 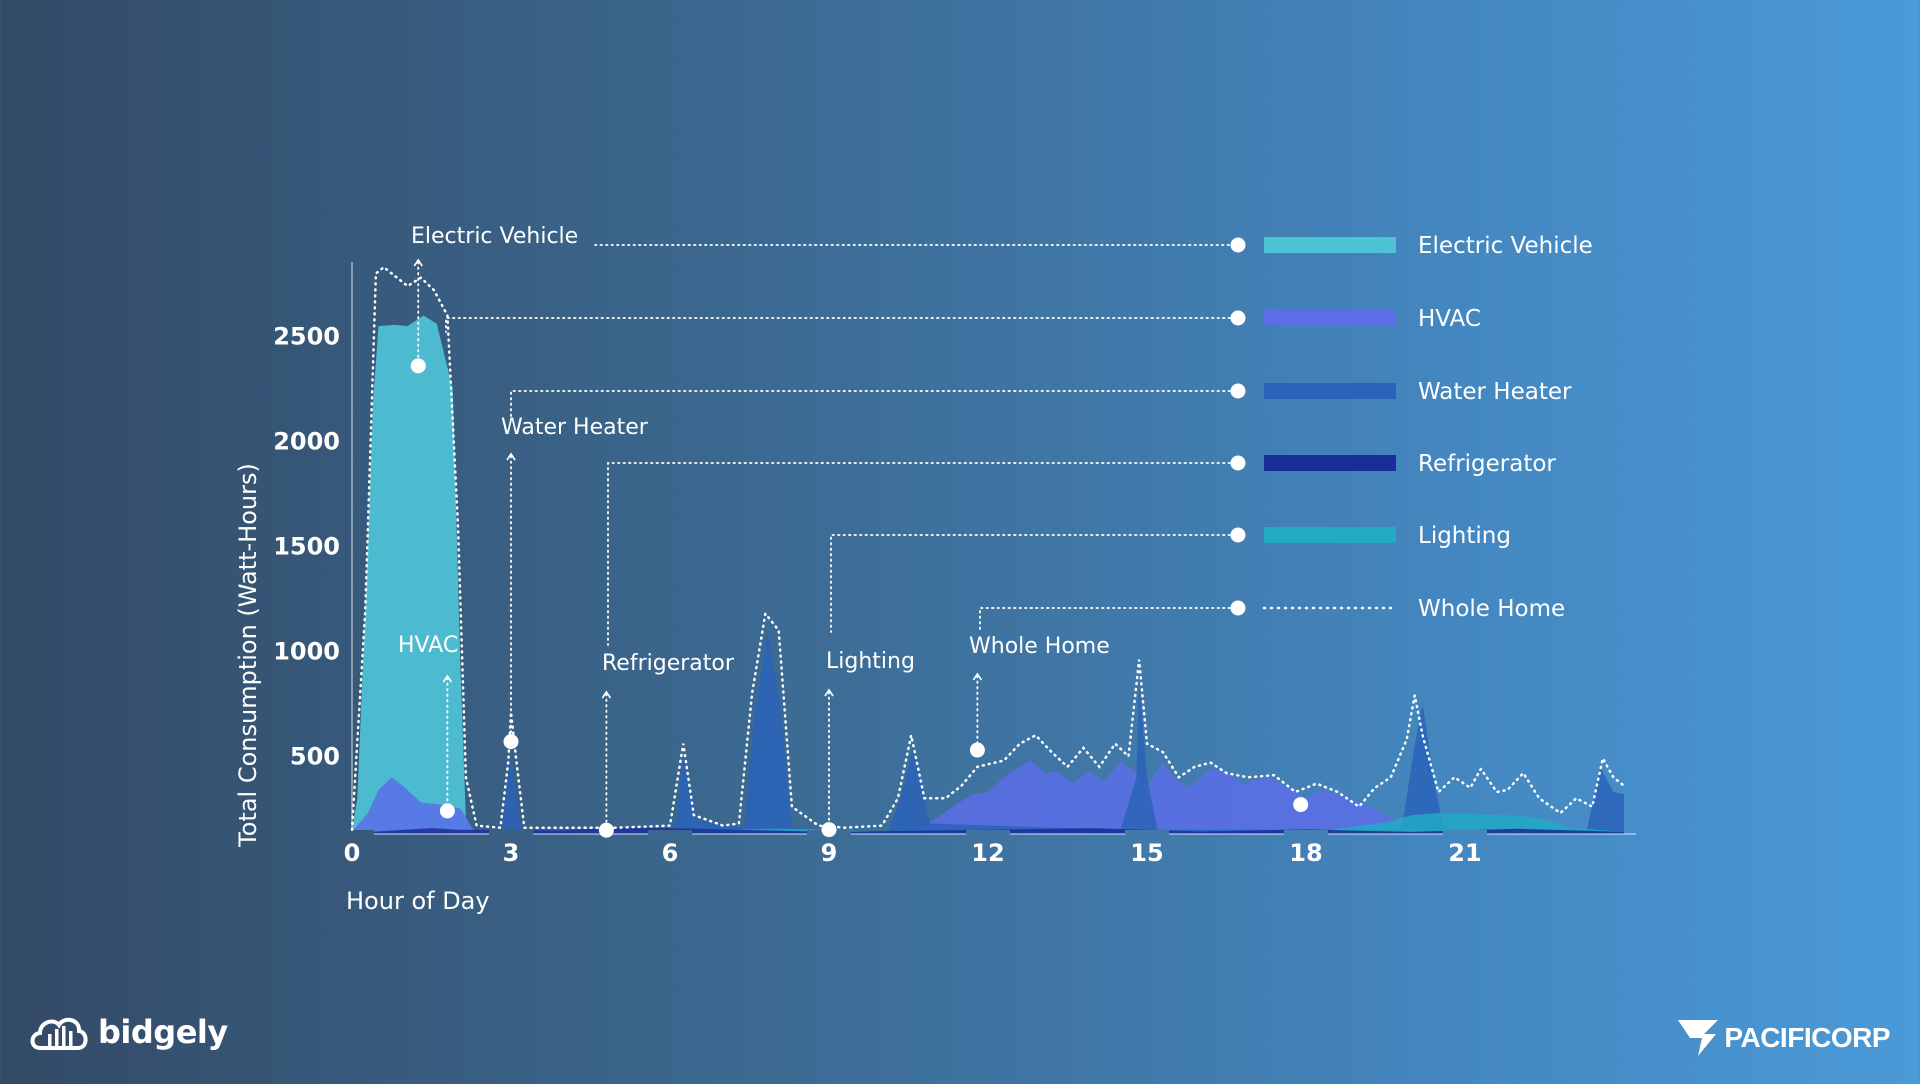 I want to click on cloud-icon, so click(x=59, y=1033).